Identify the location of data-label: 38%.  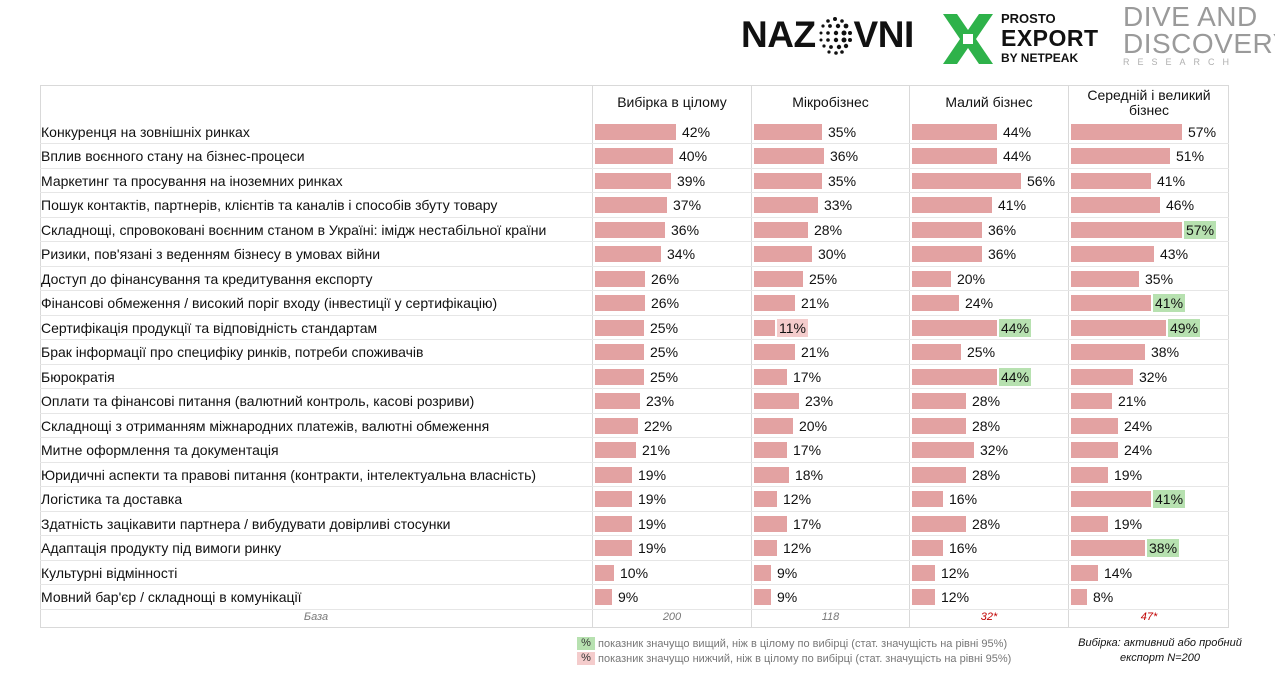
(1165, 352).